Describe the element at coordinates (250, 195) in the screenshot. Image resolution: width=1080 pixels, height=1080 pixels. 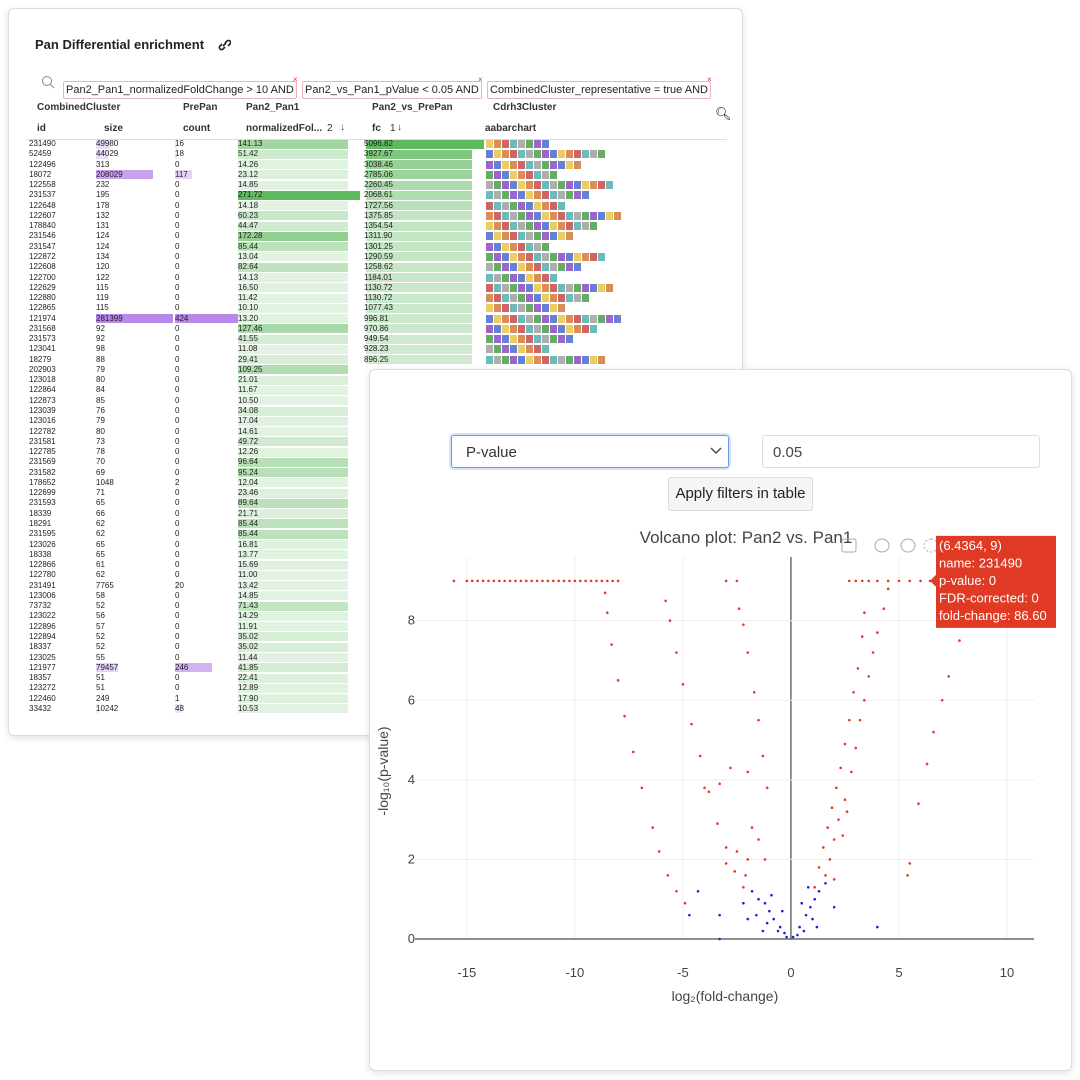
I see `table-cell: 271.72` at that location.